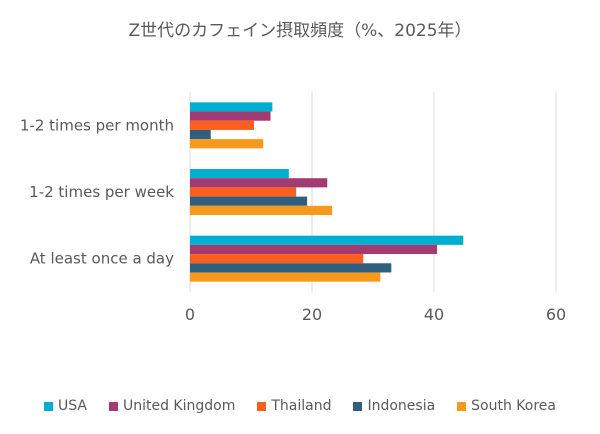  I want to click on legend-item: Thailand, so click(294, 406).